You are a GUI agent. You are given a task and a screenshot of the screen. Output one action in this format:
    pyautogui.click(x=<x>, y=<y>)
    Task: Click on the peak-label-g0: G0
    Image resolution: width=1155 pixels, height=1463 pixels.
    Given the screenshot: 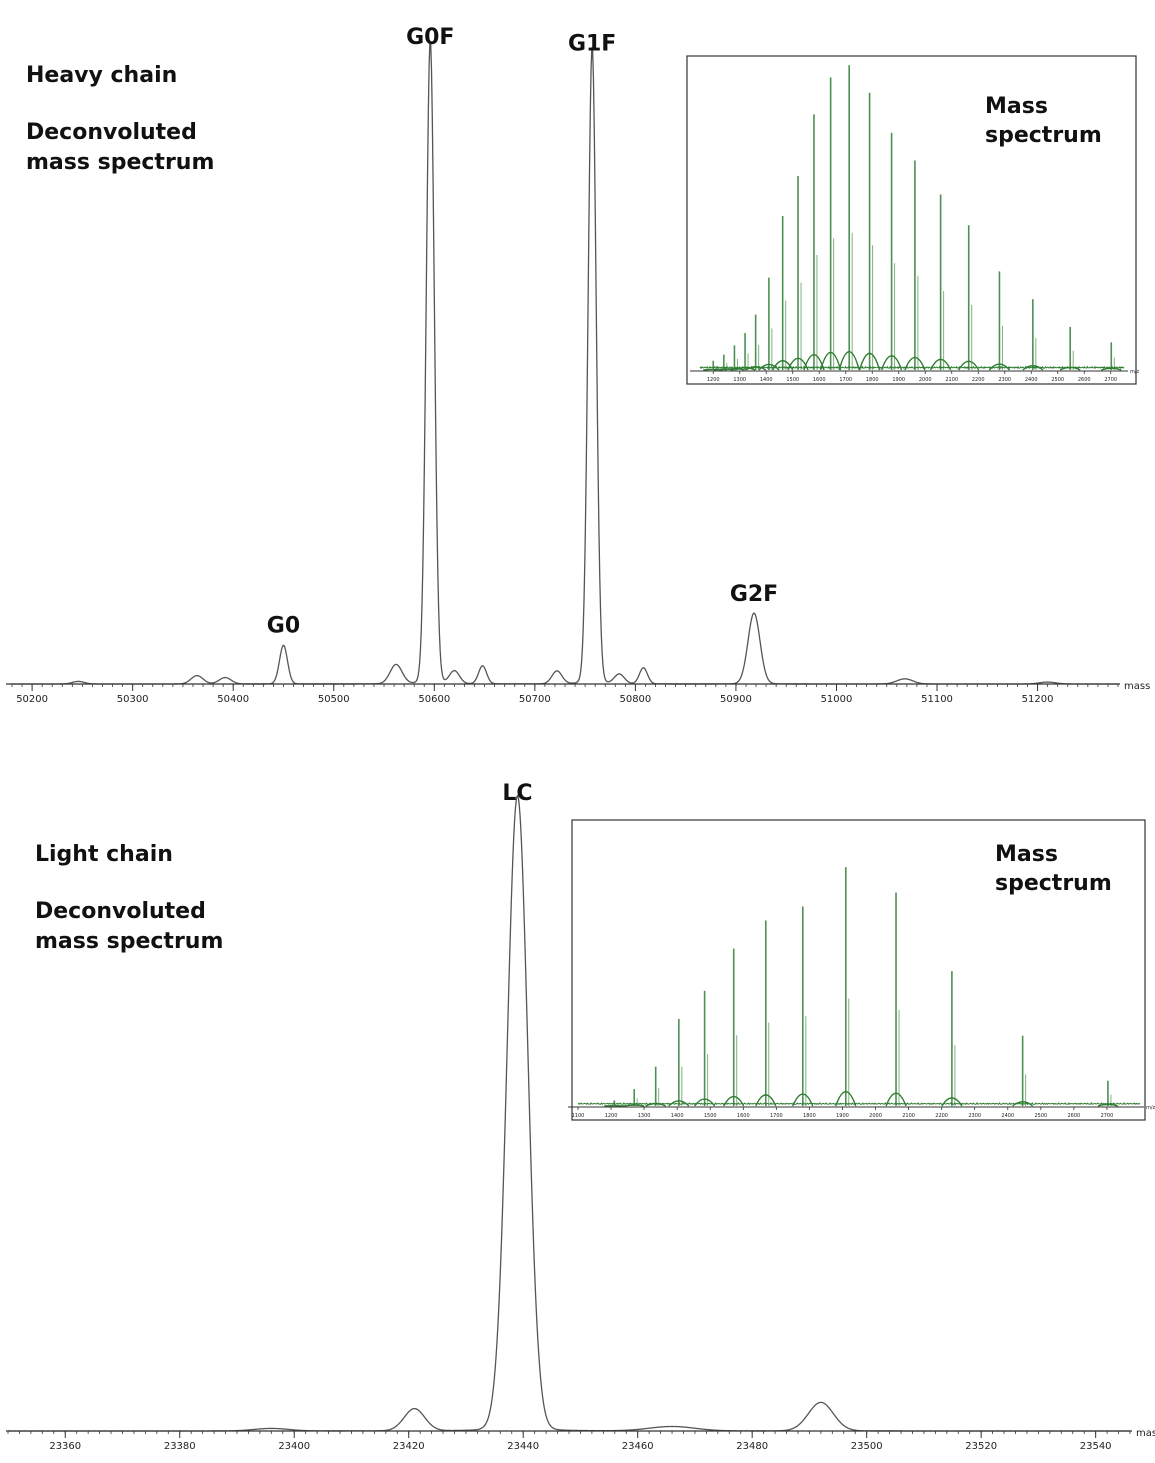 What is the action you would take?
    pyautogui.click(x=283, y=625)
    